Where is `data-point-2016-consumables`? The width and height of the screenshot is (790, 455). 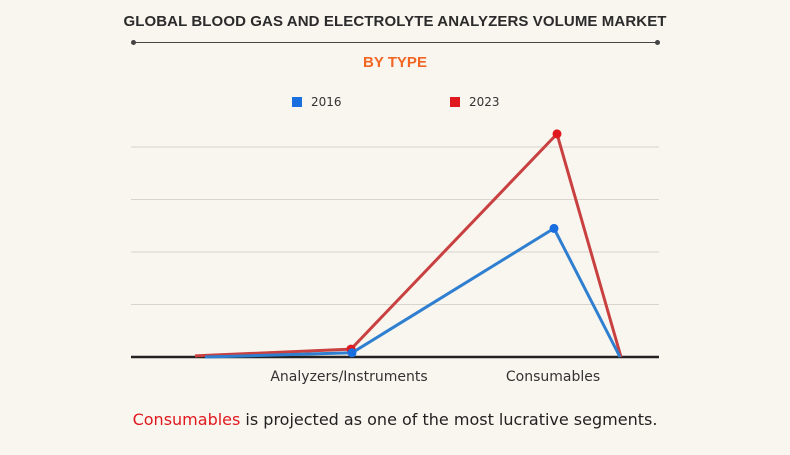 data-point-2016-consumables is located at coordinates (554, 228).